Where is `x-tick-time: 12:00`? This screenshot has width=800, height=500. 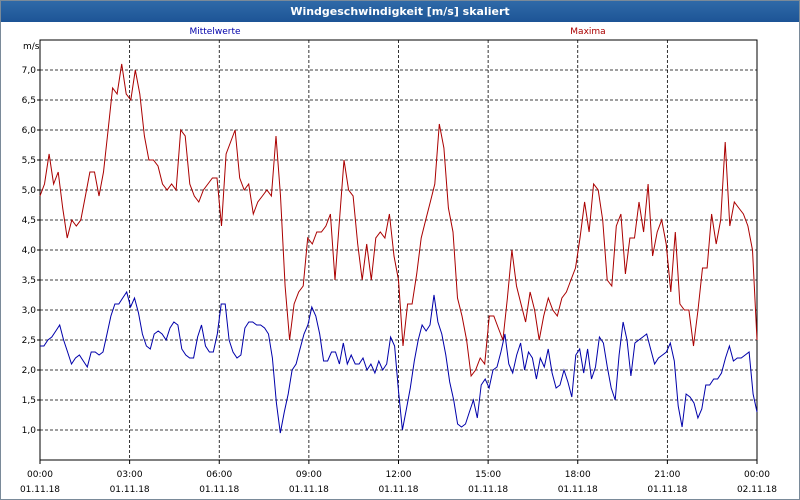
x-tick-time: 12:00 is located at coordinates (399, 475).